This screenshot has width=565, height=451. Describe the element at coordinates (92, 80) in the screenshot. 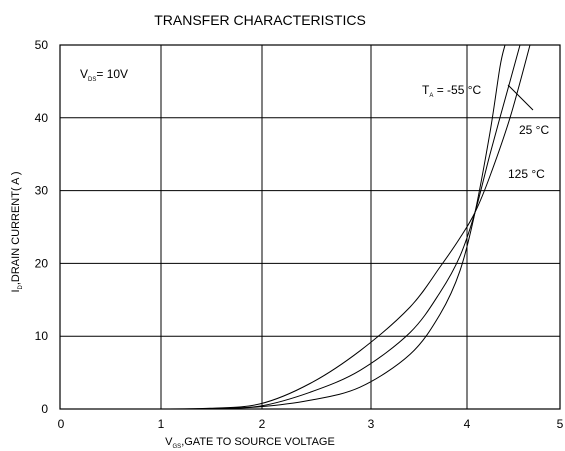

I see `condition-sub: DS` at that location.